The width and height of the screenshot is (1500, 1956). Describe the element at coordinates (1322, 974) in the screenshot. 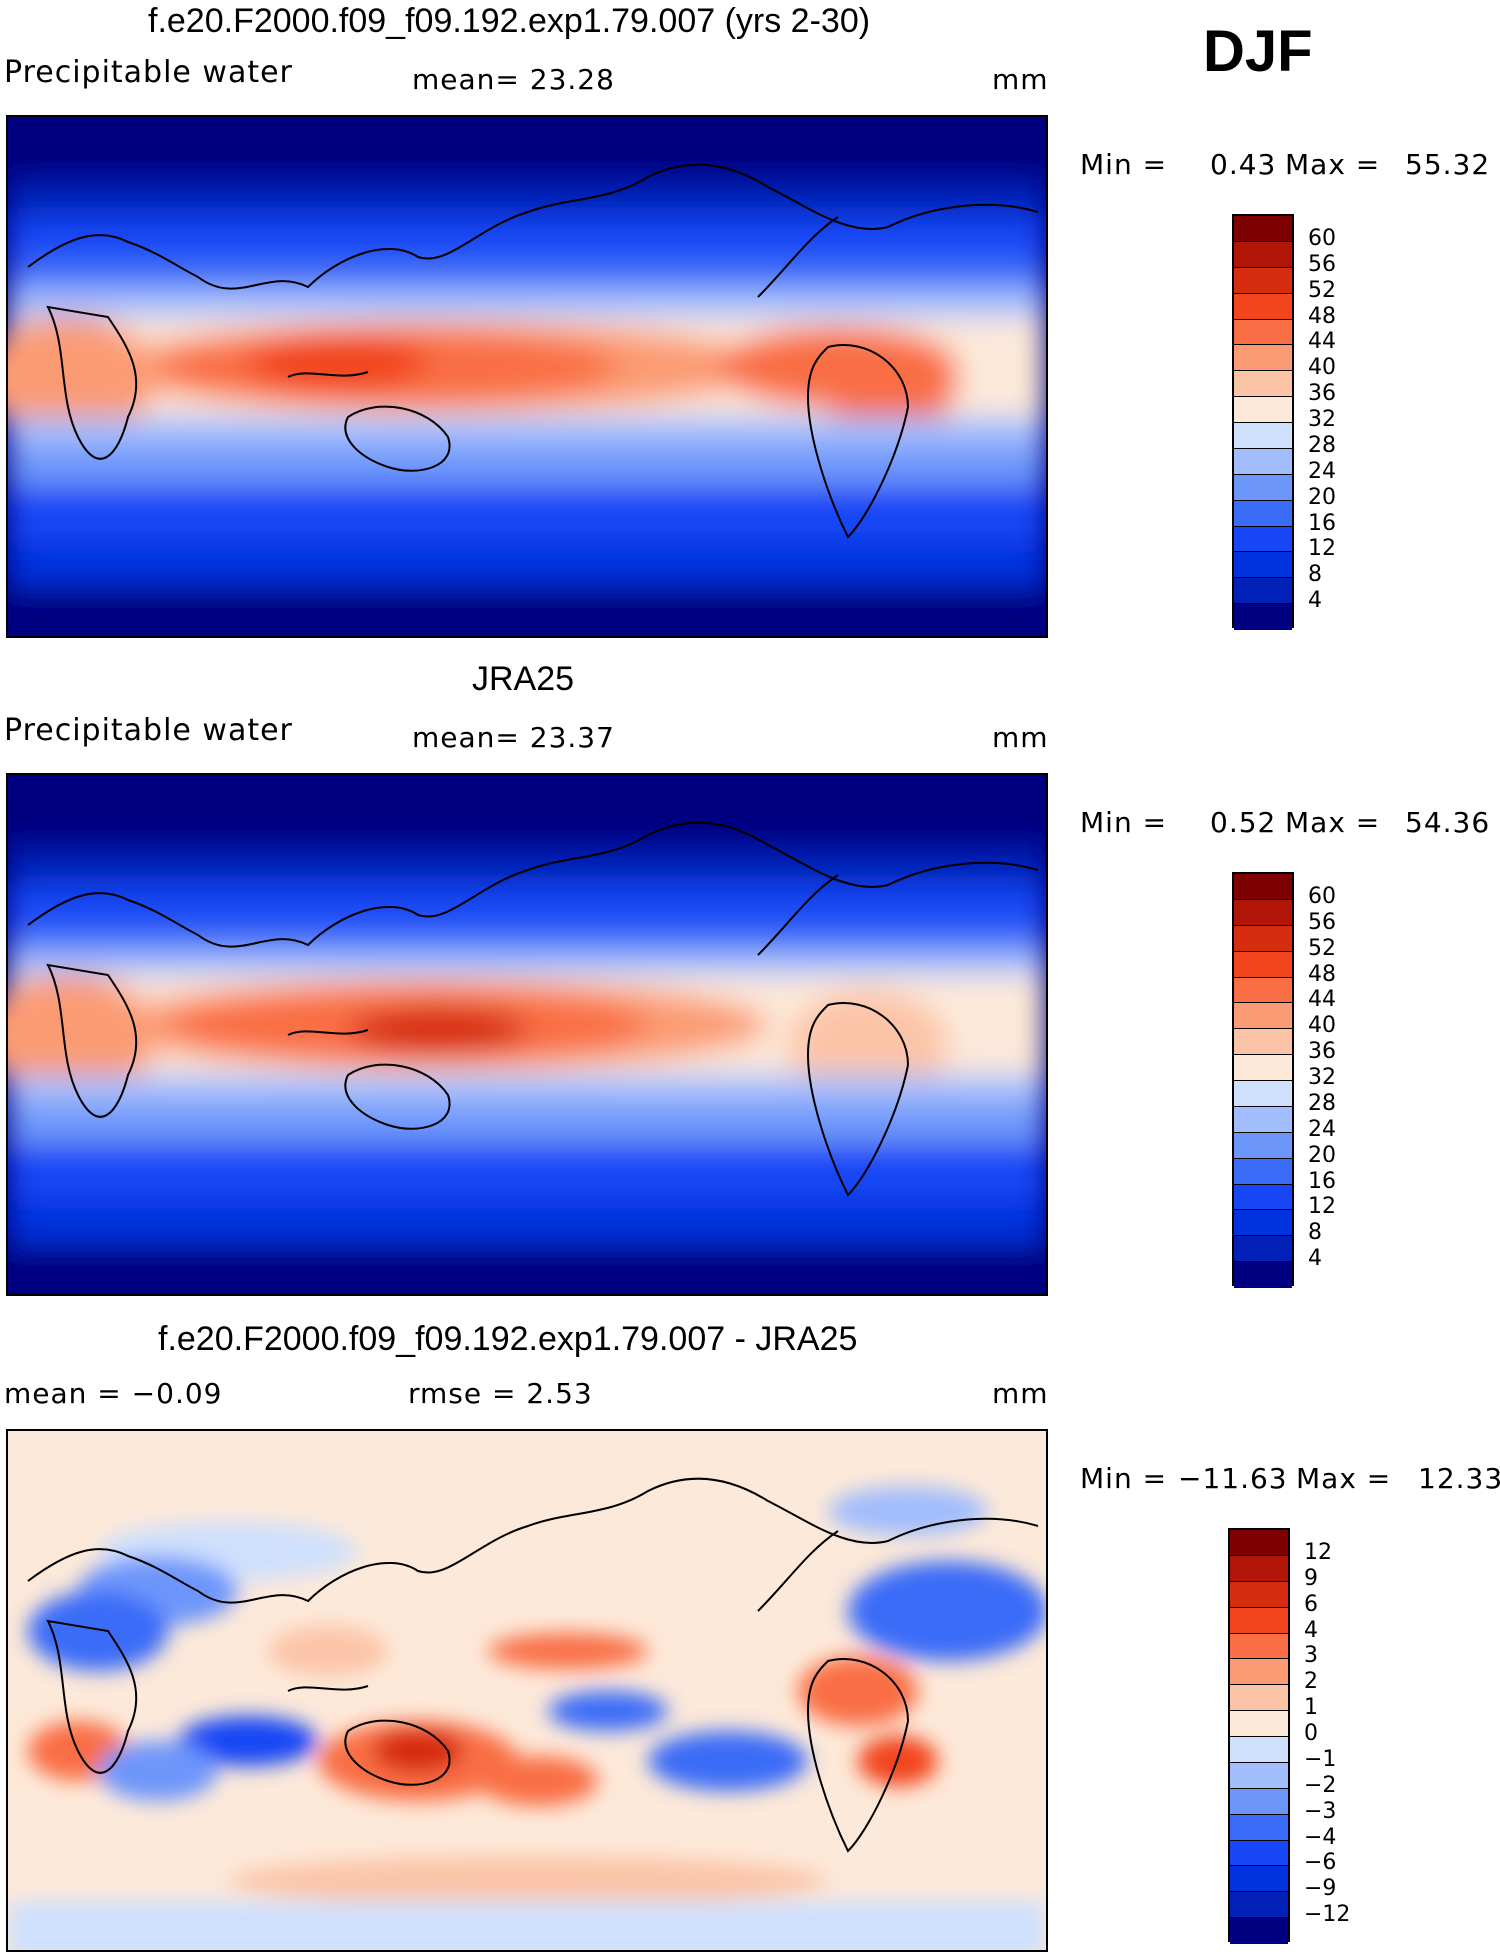

I see `colorbar-tick-label: 48` at that location.